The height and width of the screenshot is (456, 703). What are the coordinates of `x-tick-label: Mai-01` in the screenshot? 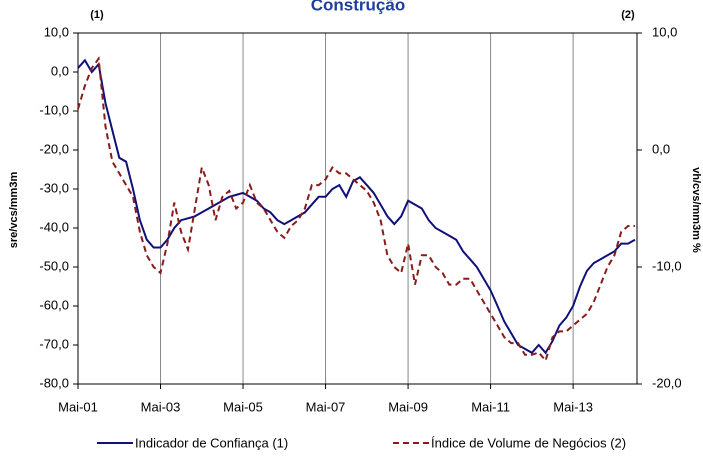 It's located at (78, 406).